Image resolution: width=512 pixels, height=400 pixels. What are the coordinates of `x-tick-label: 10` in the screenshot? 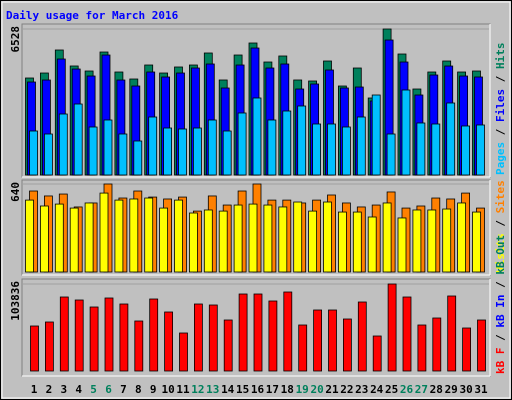 It's located at (167, 389).